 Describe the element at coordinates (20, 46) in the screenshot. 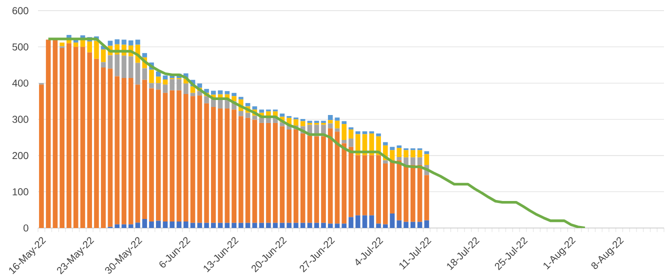

I see `y-tick-label: 500` at that location.